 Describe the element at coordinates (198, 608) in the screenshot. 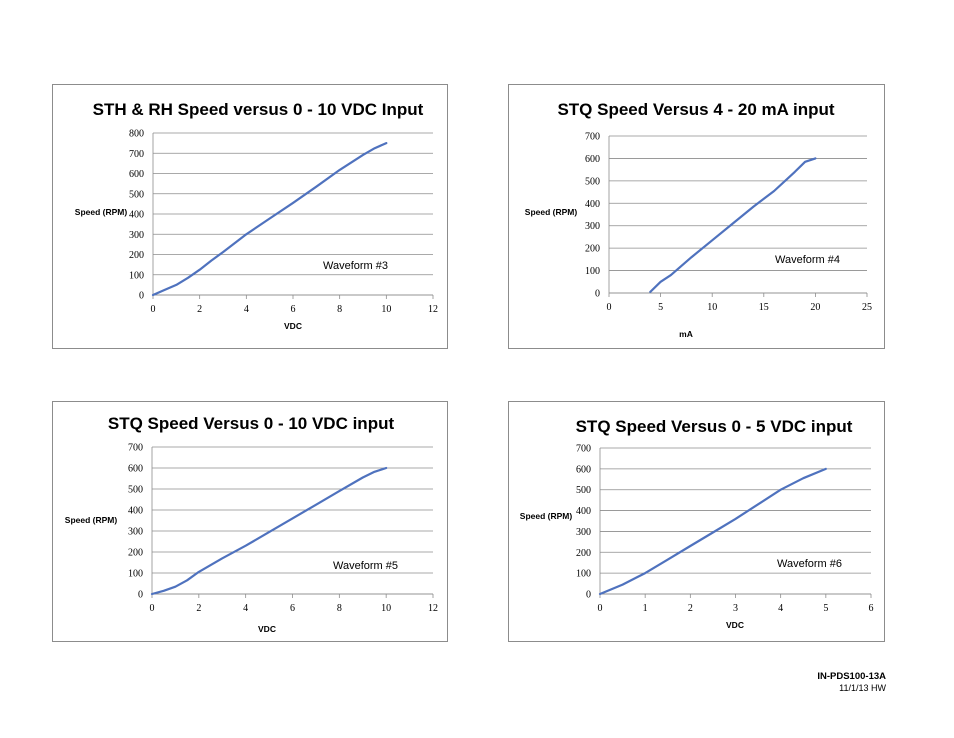

I see `chart-3-xtick-1: 2` at that location.